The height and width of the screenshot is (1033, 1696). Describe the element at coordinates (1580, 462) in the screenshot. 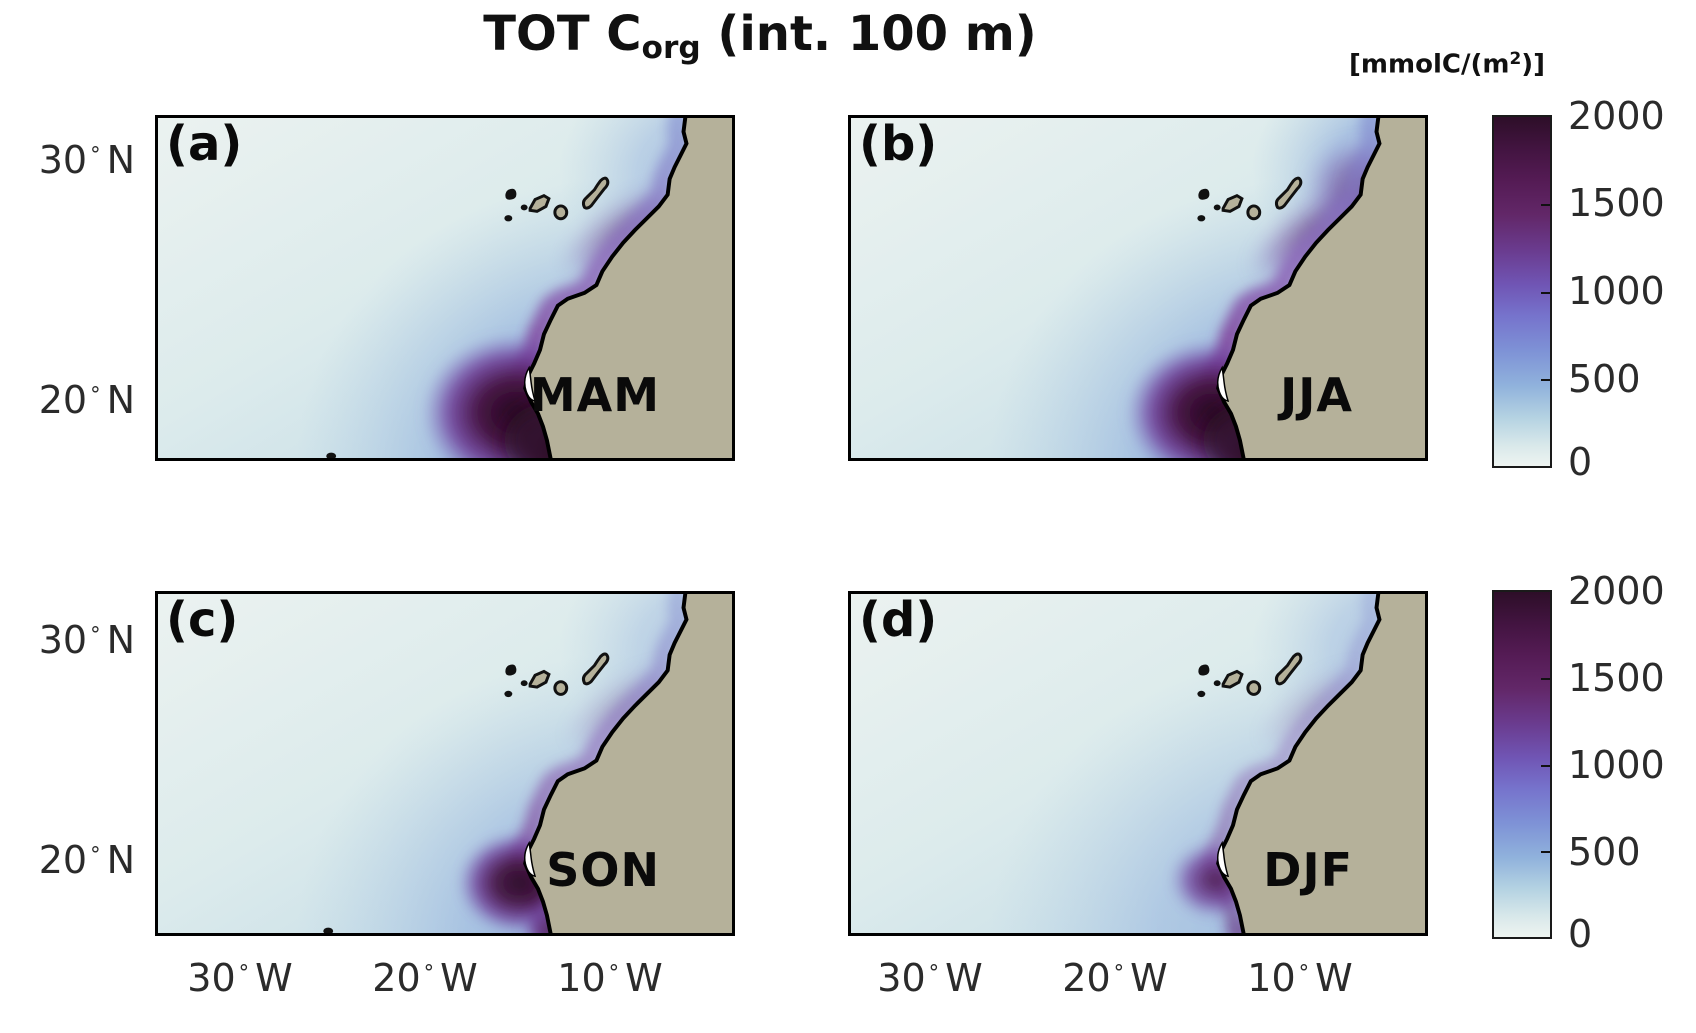

I see `colorbar-top-label-0: 0` at that location.